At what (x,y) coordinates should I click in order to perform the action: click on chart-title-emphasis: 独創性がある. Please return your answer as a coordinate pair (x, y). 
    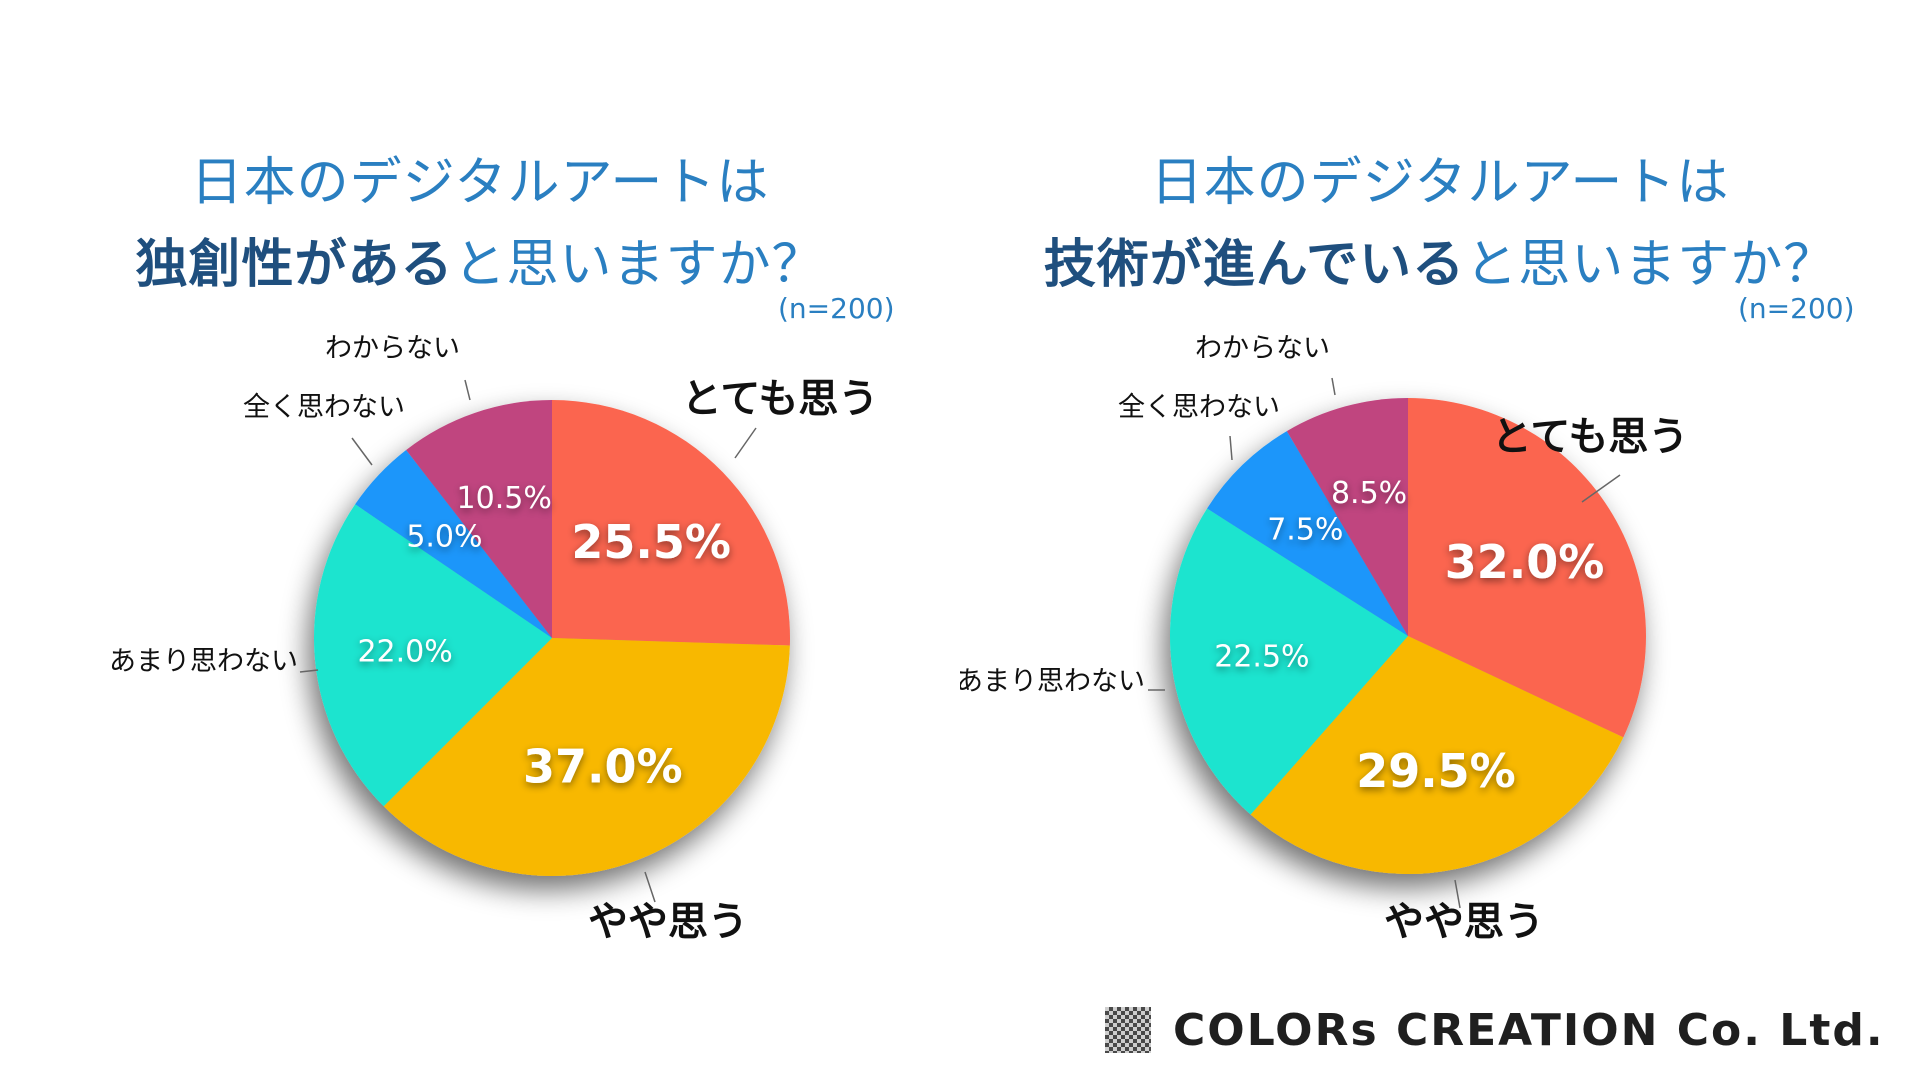
    Looking at the image, I should click on (294, 265).